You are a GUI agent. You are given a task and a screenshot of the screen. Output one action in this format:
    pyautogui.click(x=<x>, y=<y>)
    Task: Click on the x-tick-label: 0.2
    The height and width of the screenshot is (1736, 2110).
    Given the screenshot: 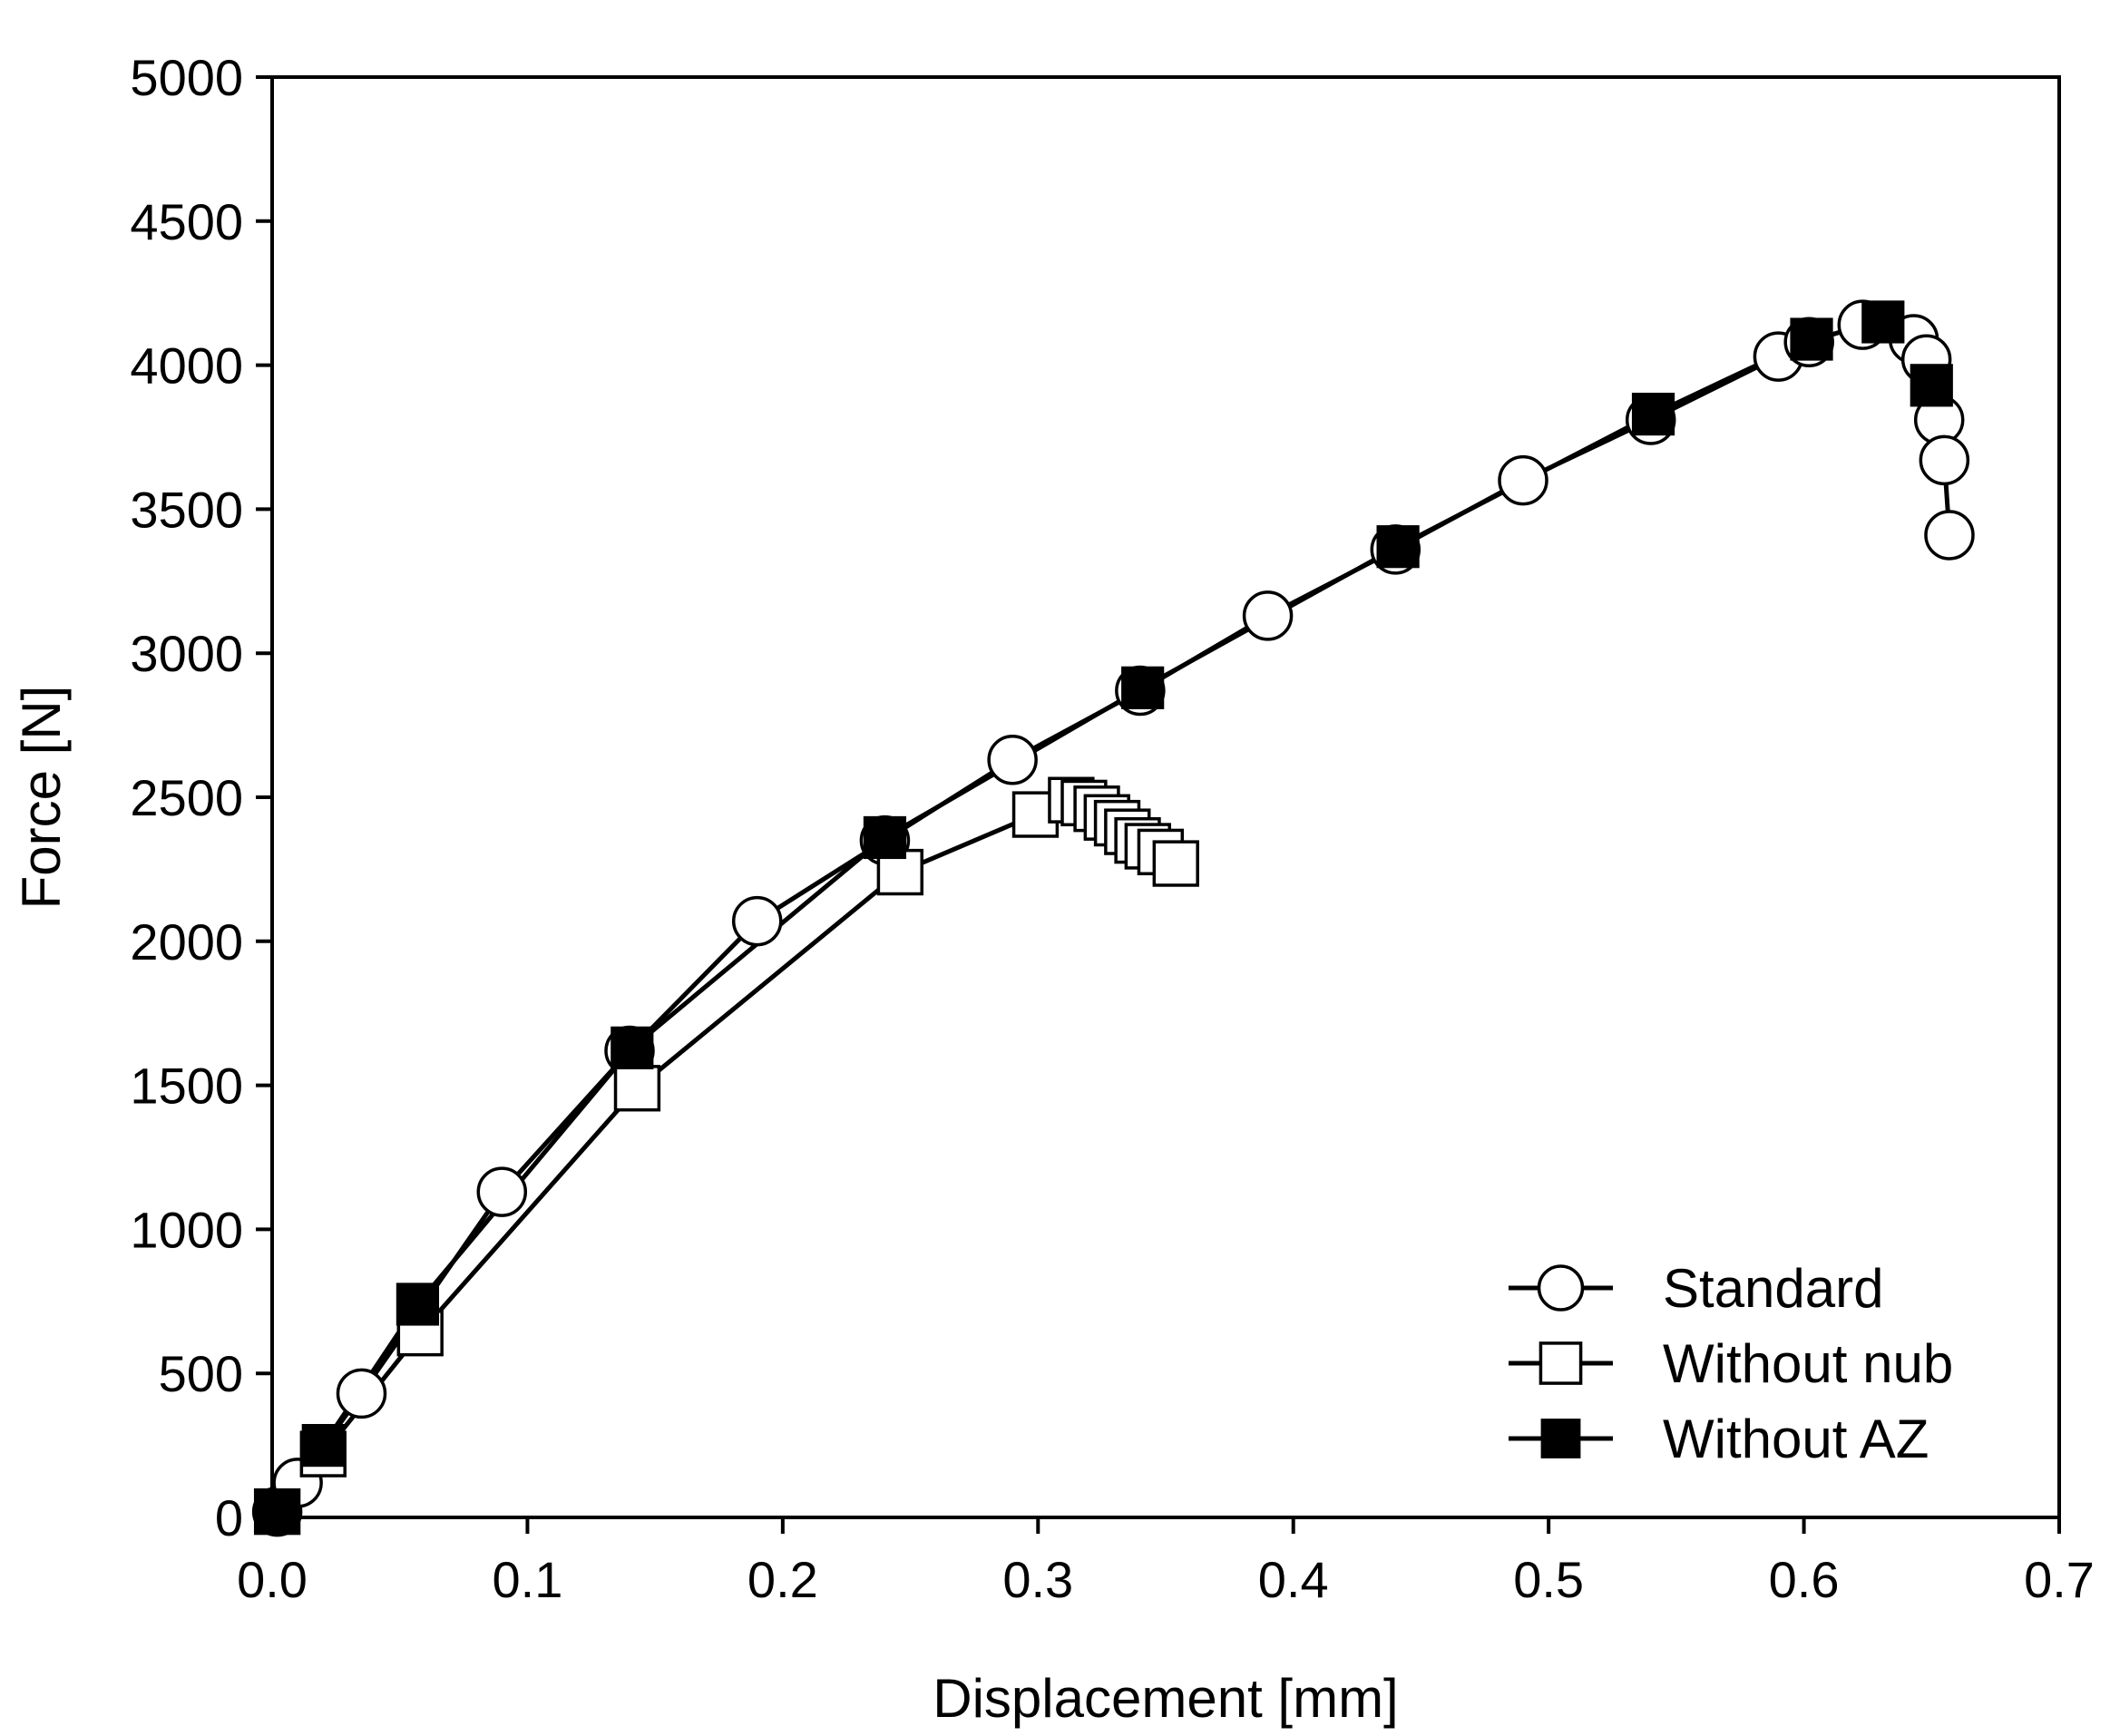 What is the action you would take?
    pyautogui.click(x=782, y=1579)
    